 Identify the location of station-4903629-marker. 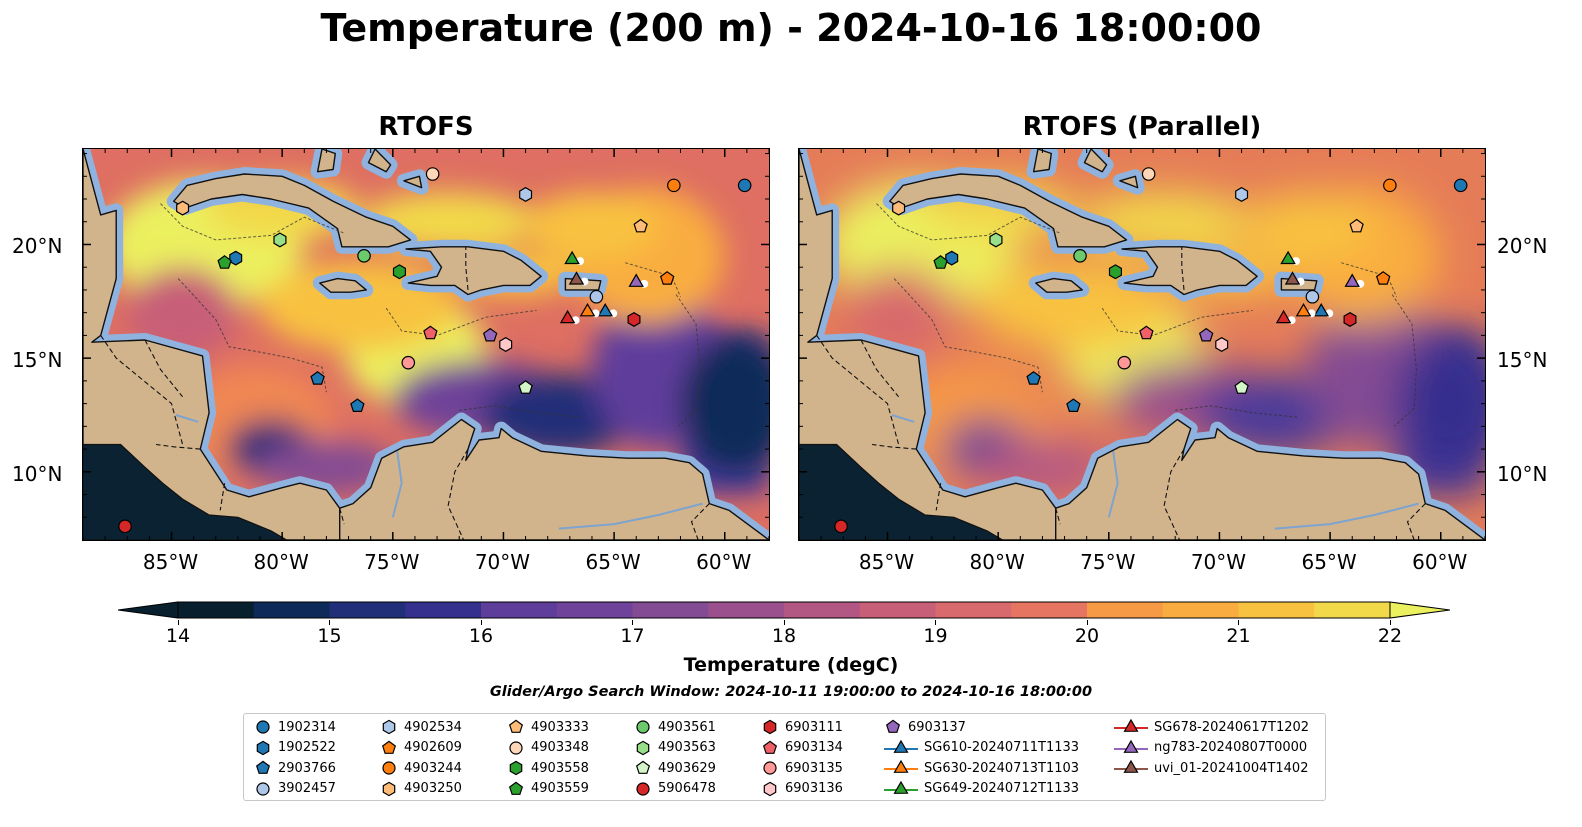
(525, 387).